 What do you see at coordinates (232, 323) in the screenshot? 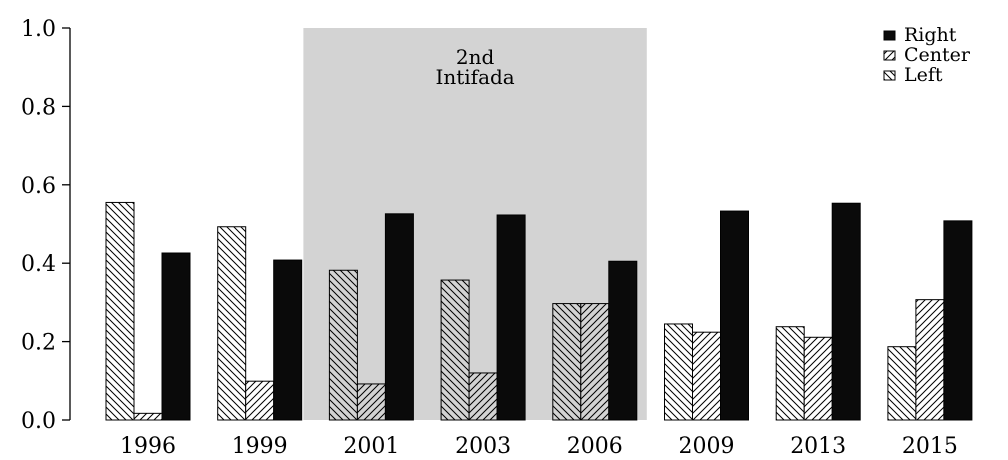
I see `bar-left-1999` at bounding box center [232, 323].